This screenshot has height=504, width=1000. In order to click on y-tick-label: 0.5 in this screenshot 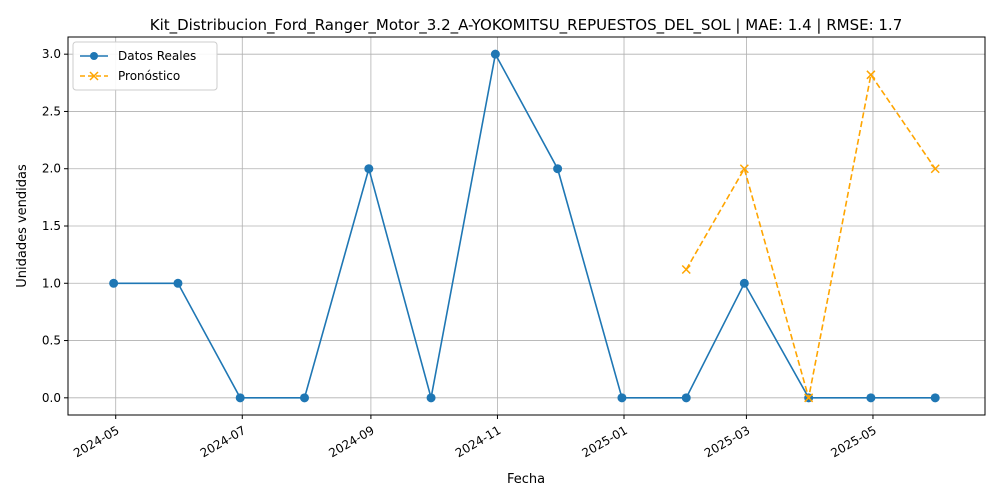, I will do `click(51, 341)`.